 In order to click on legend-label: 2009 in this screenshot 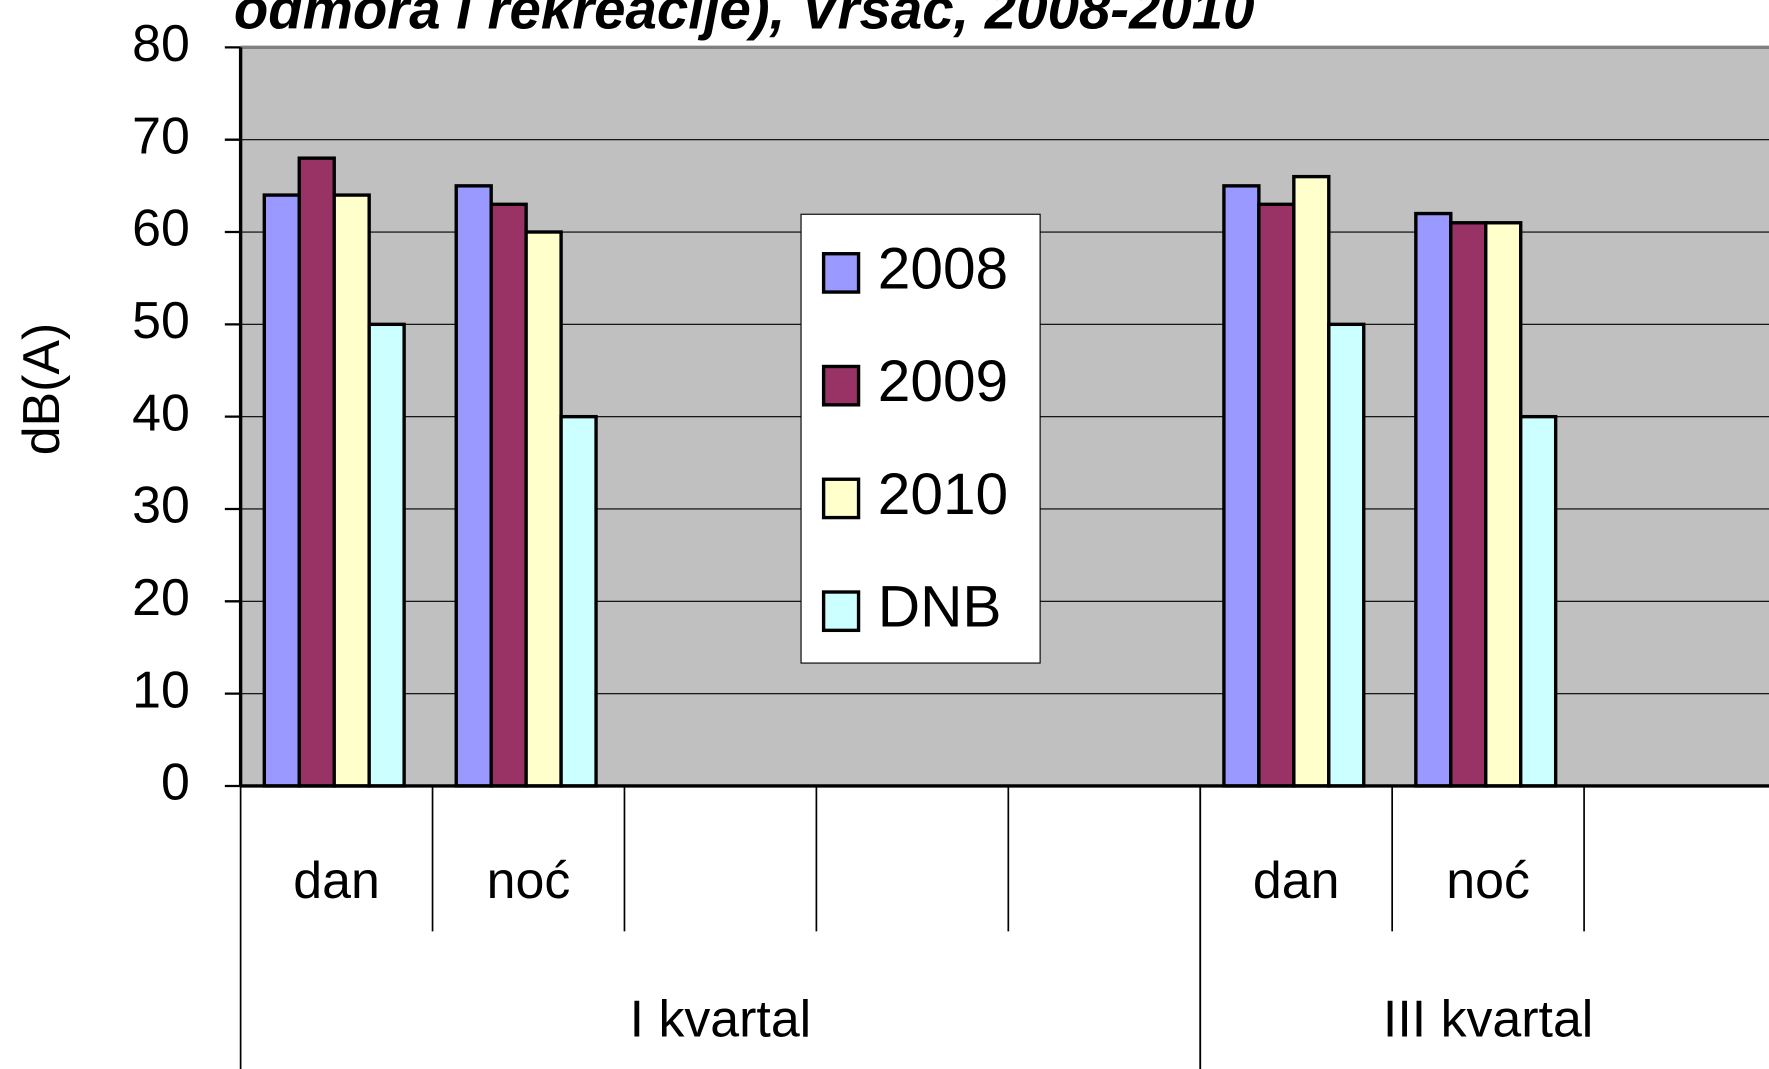, I will do `click(943, 381)`.